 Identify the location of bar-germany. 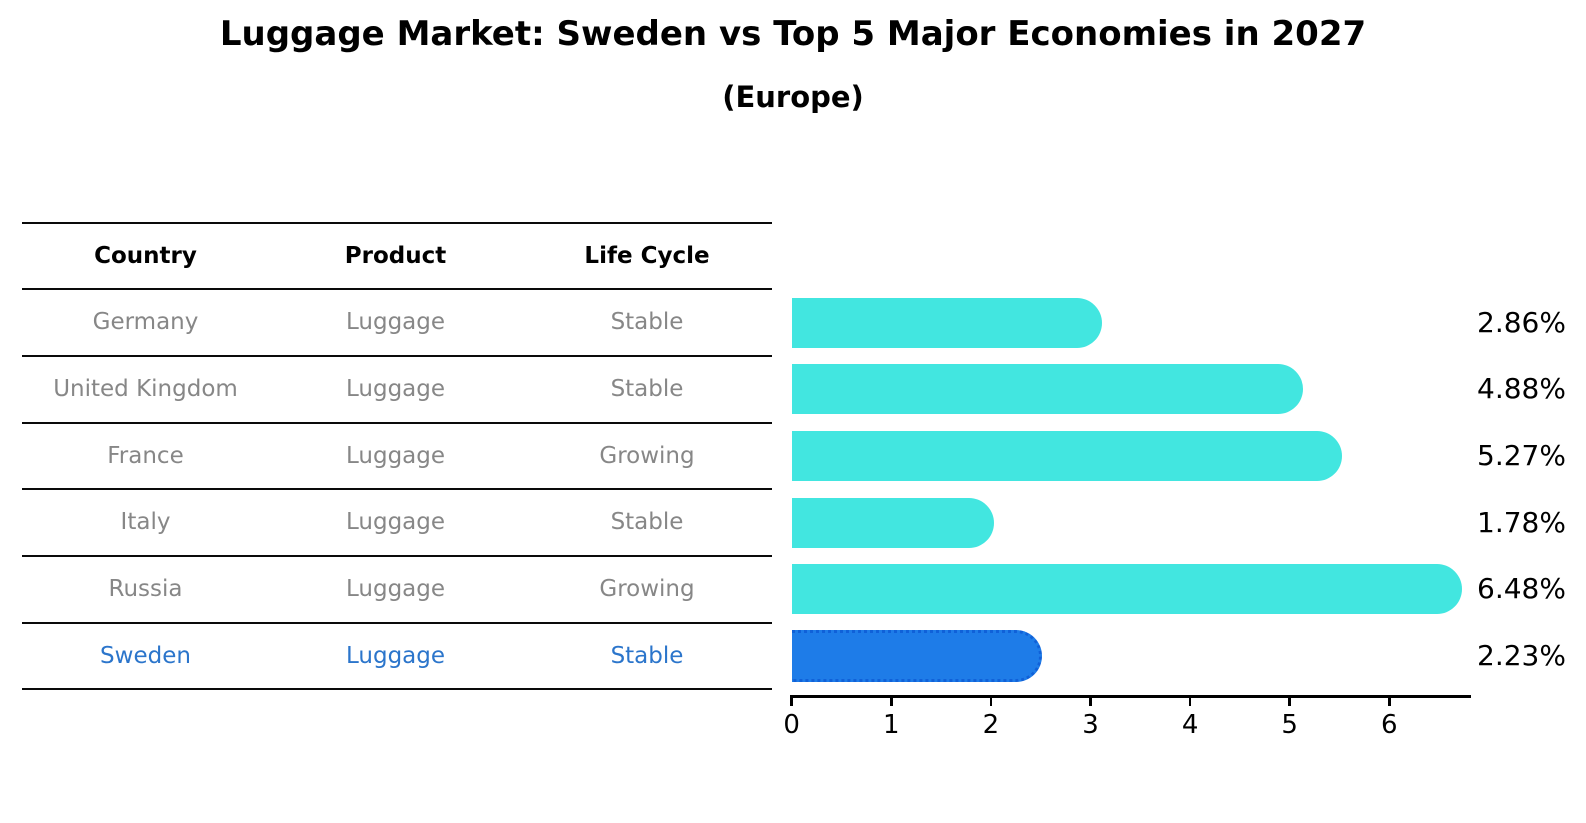
(946, 322).